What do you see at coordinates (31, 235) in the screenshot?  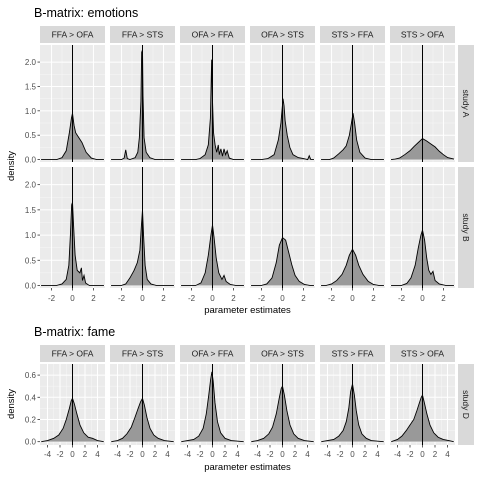 I see `y-tick-label: 1.0` at bounding box center [31, 235].